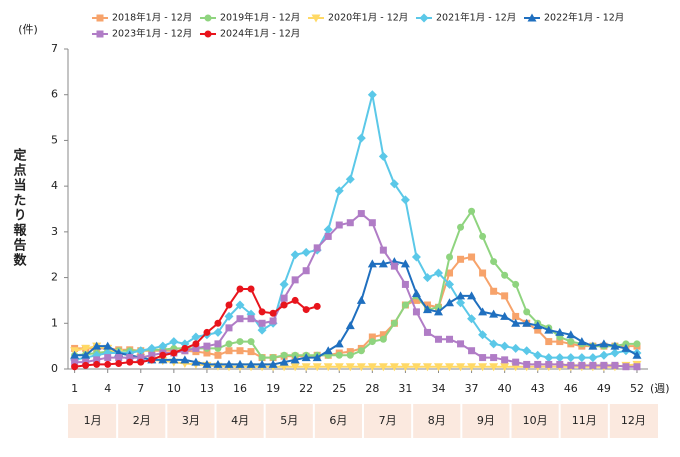 The height and width of the screenshot is (457, 680). I want to click on month-label: 6月, so click(338, 420).